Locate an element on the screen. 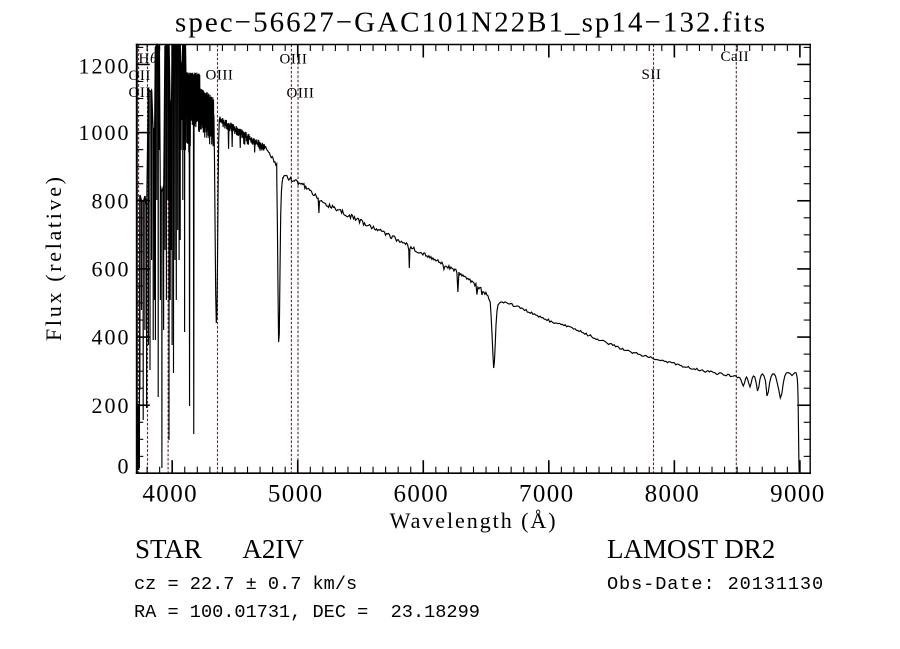 The width and height of the screenshot is (900, 649). svg-text: 1000 is located at coordinates (105, 132).